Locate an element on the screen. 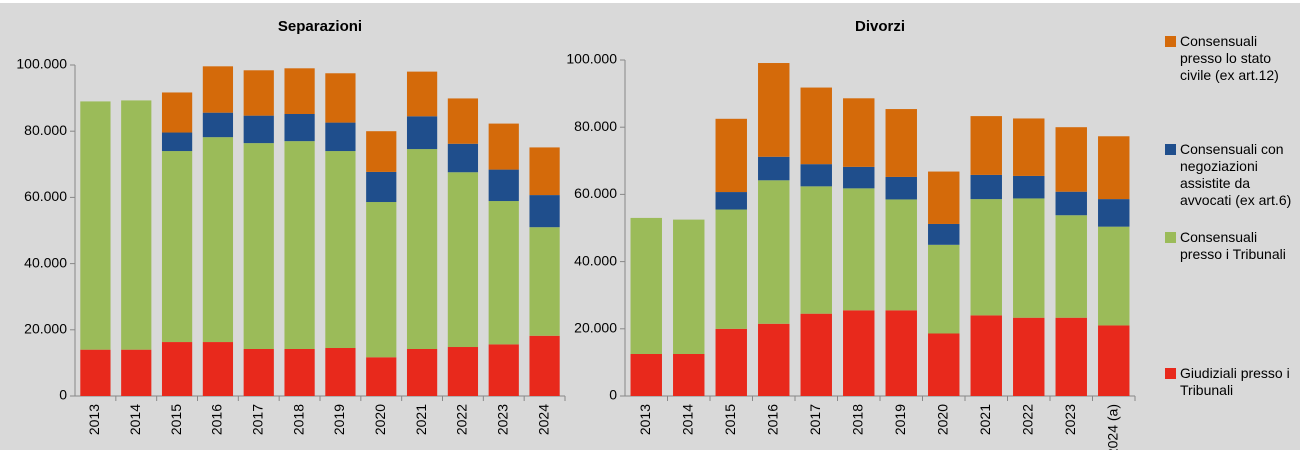 The image size is (1300, 450). y-tick-label: 100.000 is located at coordinates (591, 59).